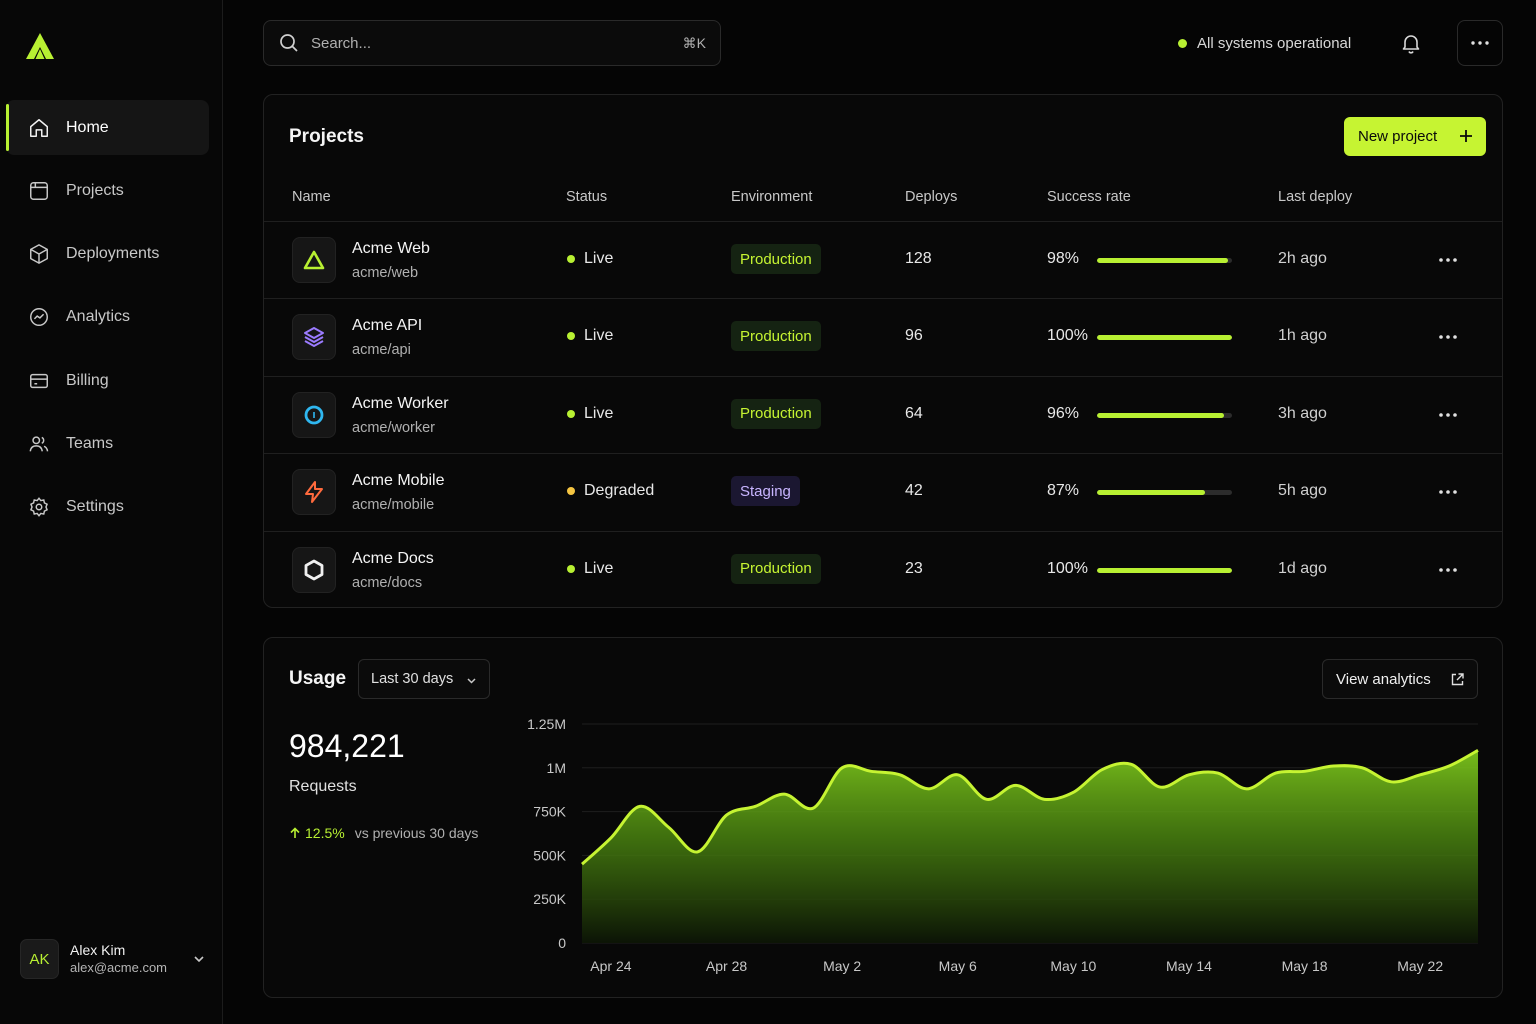 Image resolution: width=1536 pixels, height=1024 pixels. What do you see at coordinates (39, 507) in the screenshot?
I see `gear-icon` at bounding box center [39, 507].